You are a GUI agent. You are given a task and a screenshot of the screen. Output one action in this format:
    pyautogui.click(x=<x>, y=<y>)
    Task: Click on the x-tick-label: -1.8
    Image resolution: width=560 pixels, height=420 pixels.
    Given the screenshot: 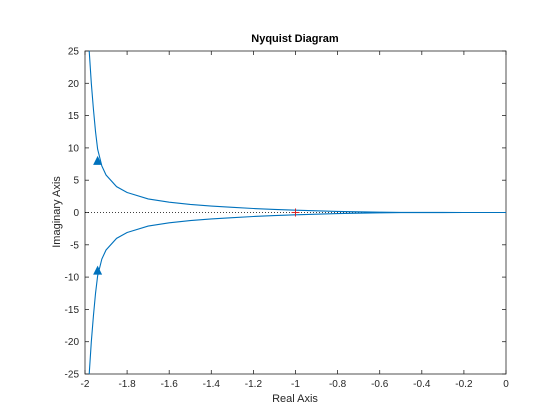 What is the action you would take?
    pyautogui.click(x=127, y=384)
    